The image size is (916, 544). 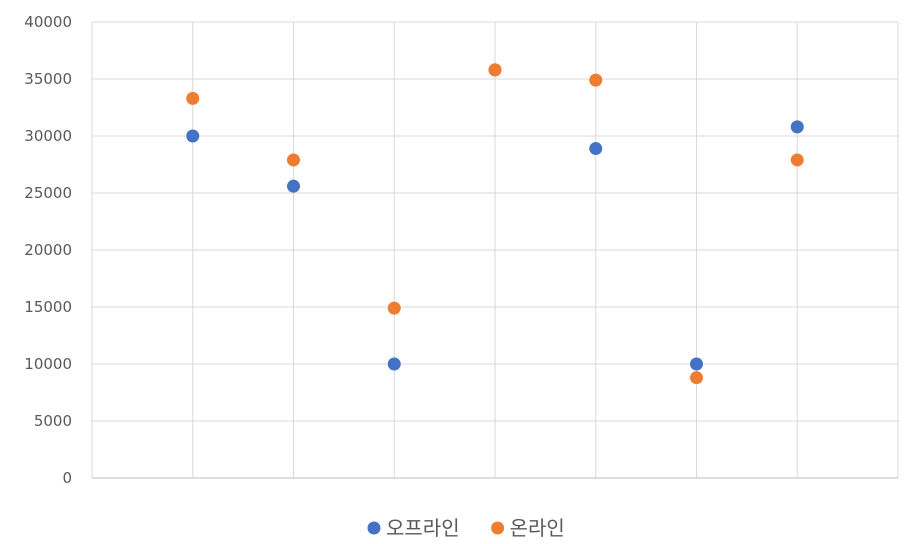 I want to click on y-tick-label: 35000, so click(x=48, y=79).